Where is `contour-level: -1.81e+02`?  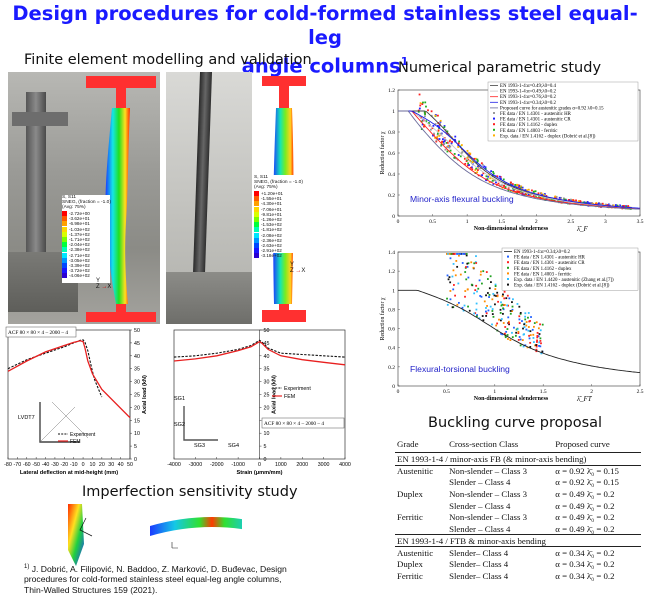 contour-level: -1.81e+02 is located at coordinates (268, 230).